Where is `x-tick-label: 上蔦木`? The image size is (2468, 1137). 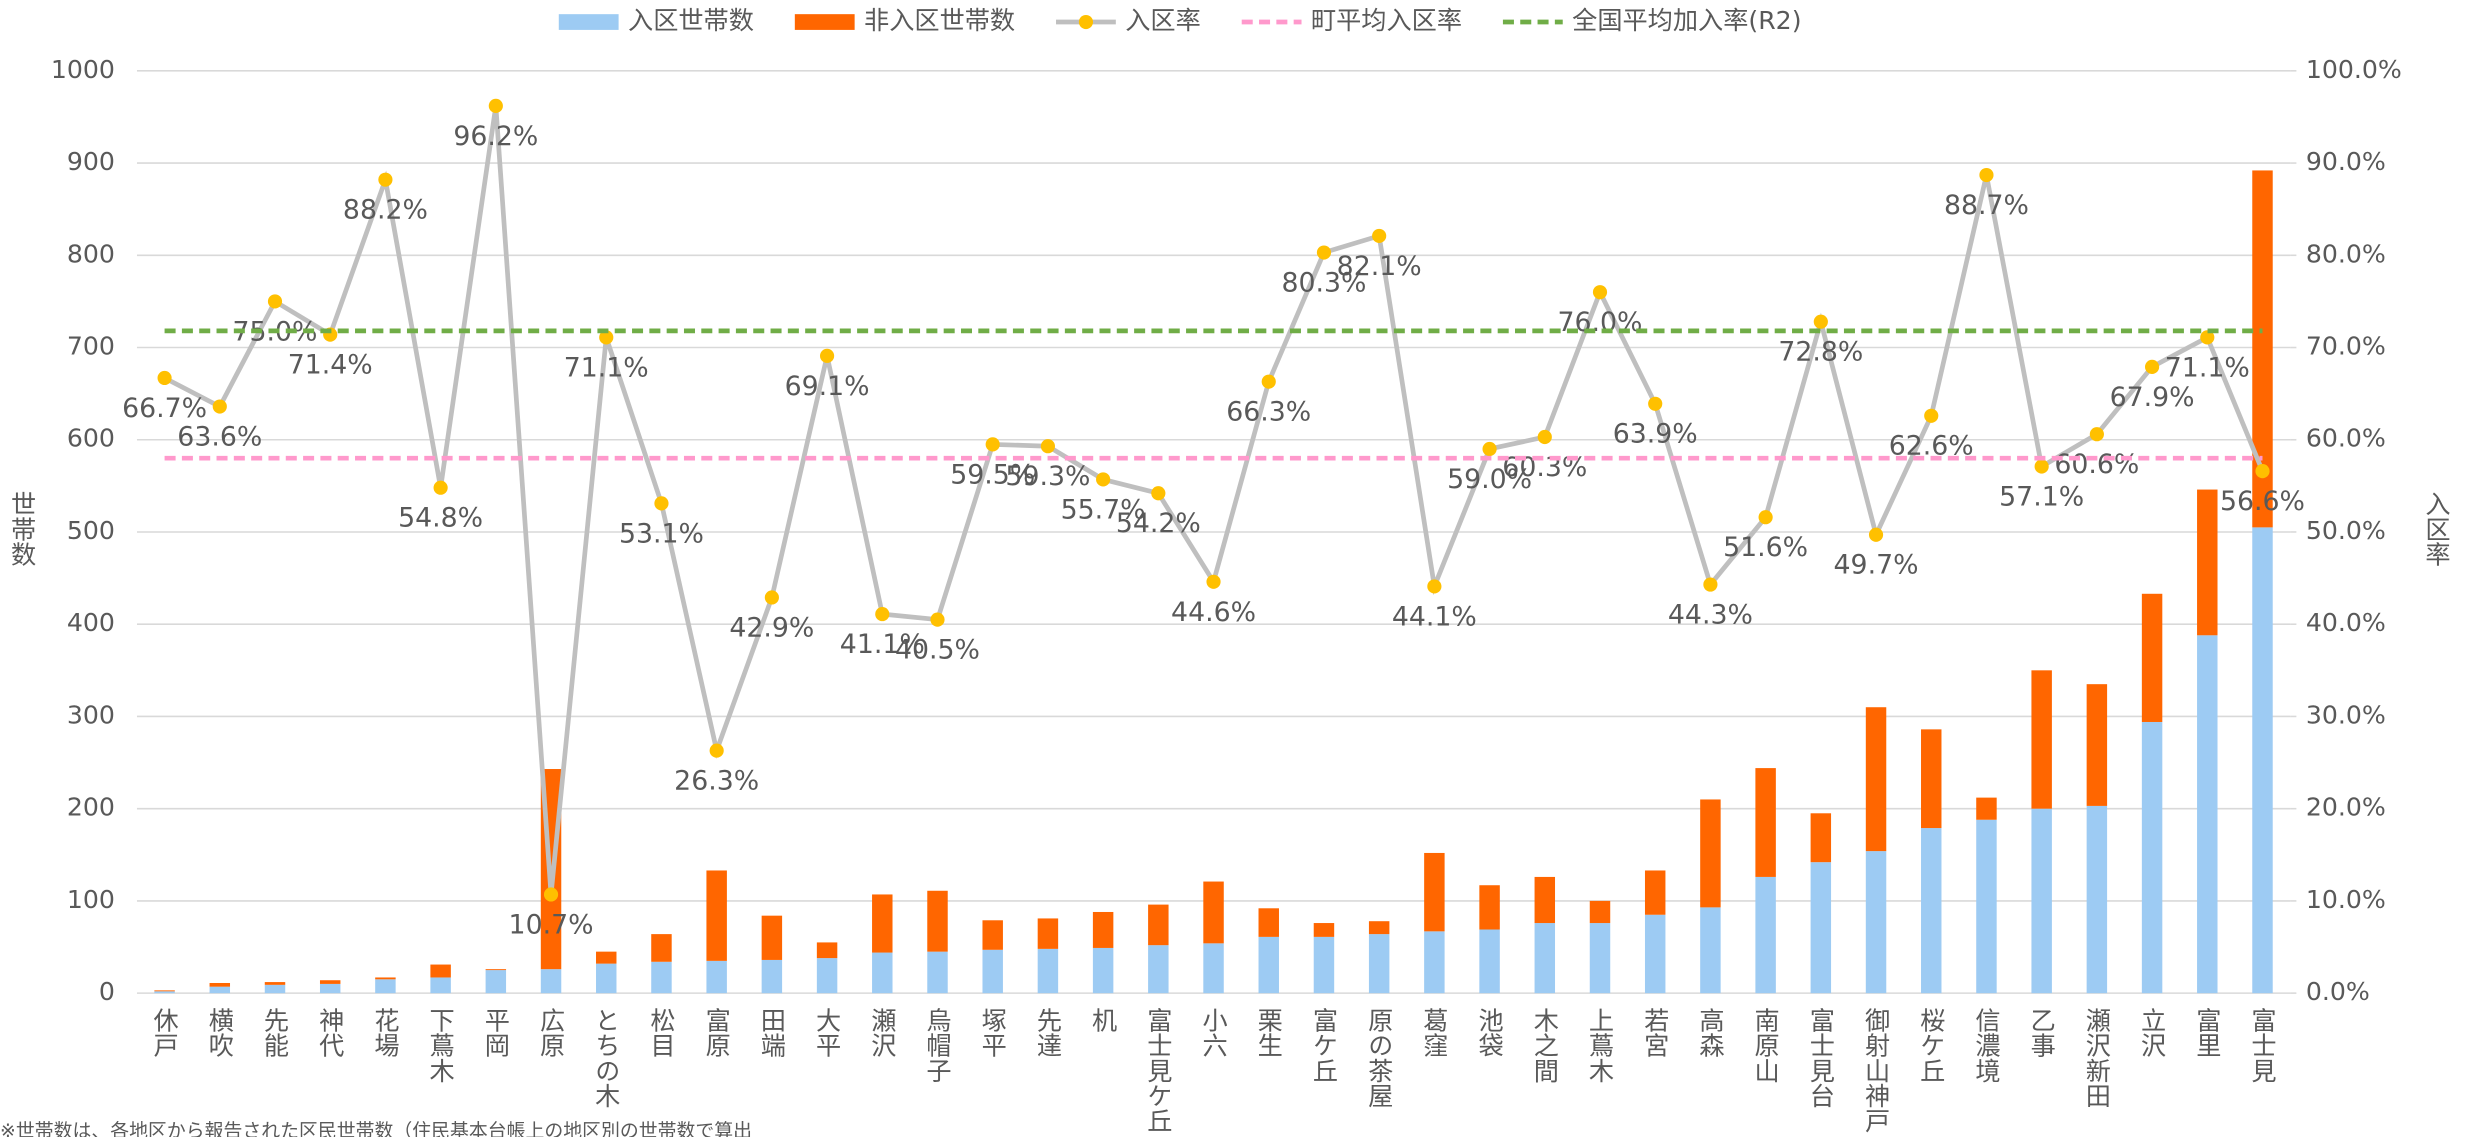 x-tick-label: 上蔦木 is located at coordinates (1599, 1045).